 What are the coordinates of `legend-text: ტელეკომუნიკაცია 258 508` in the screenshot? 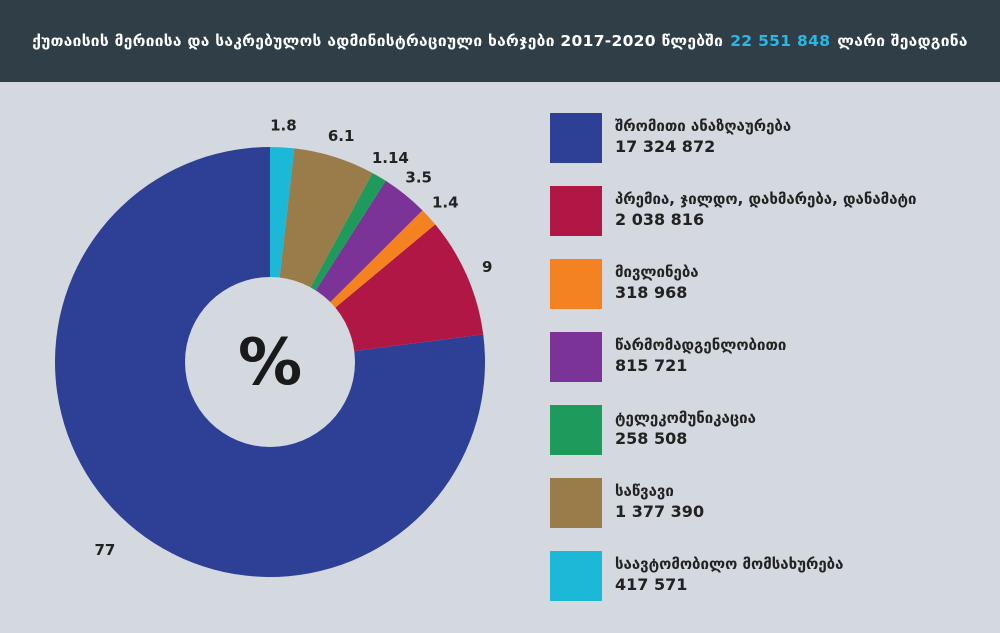 It's located at (685, 429).